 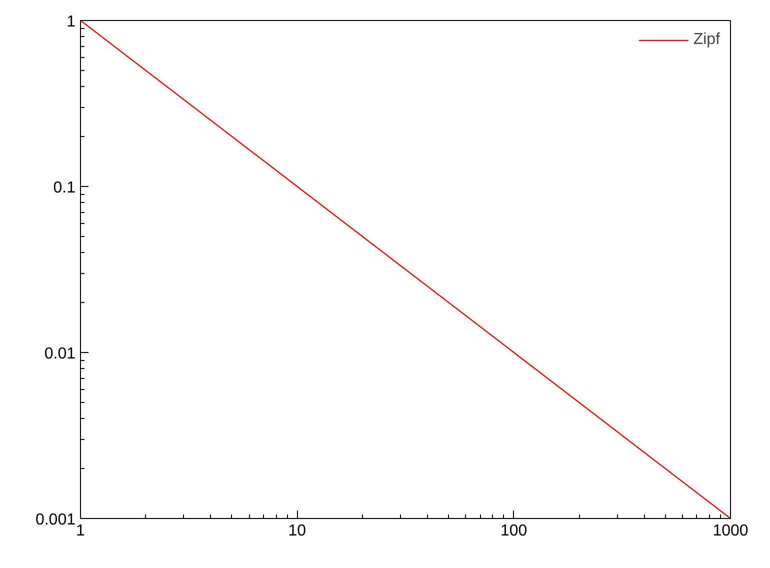 What do you see at coordinates (297, 531) in the screenshot?
I see `x-tick-label: 10` at bounding box center [297, 531].